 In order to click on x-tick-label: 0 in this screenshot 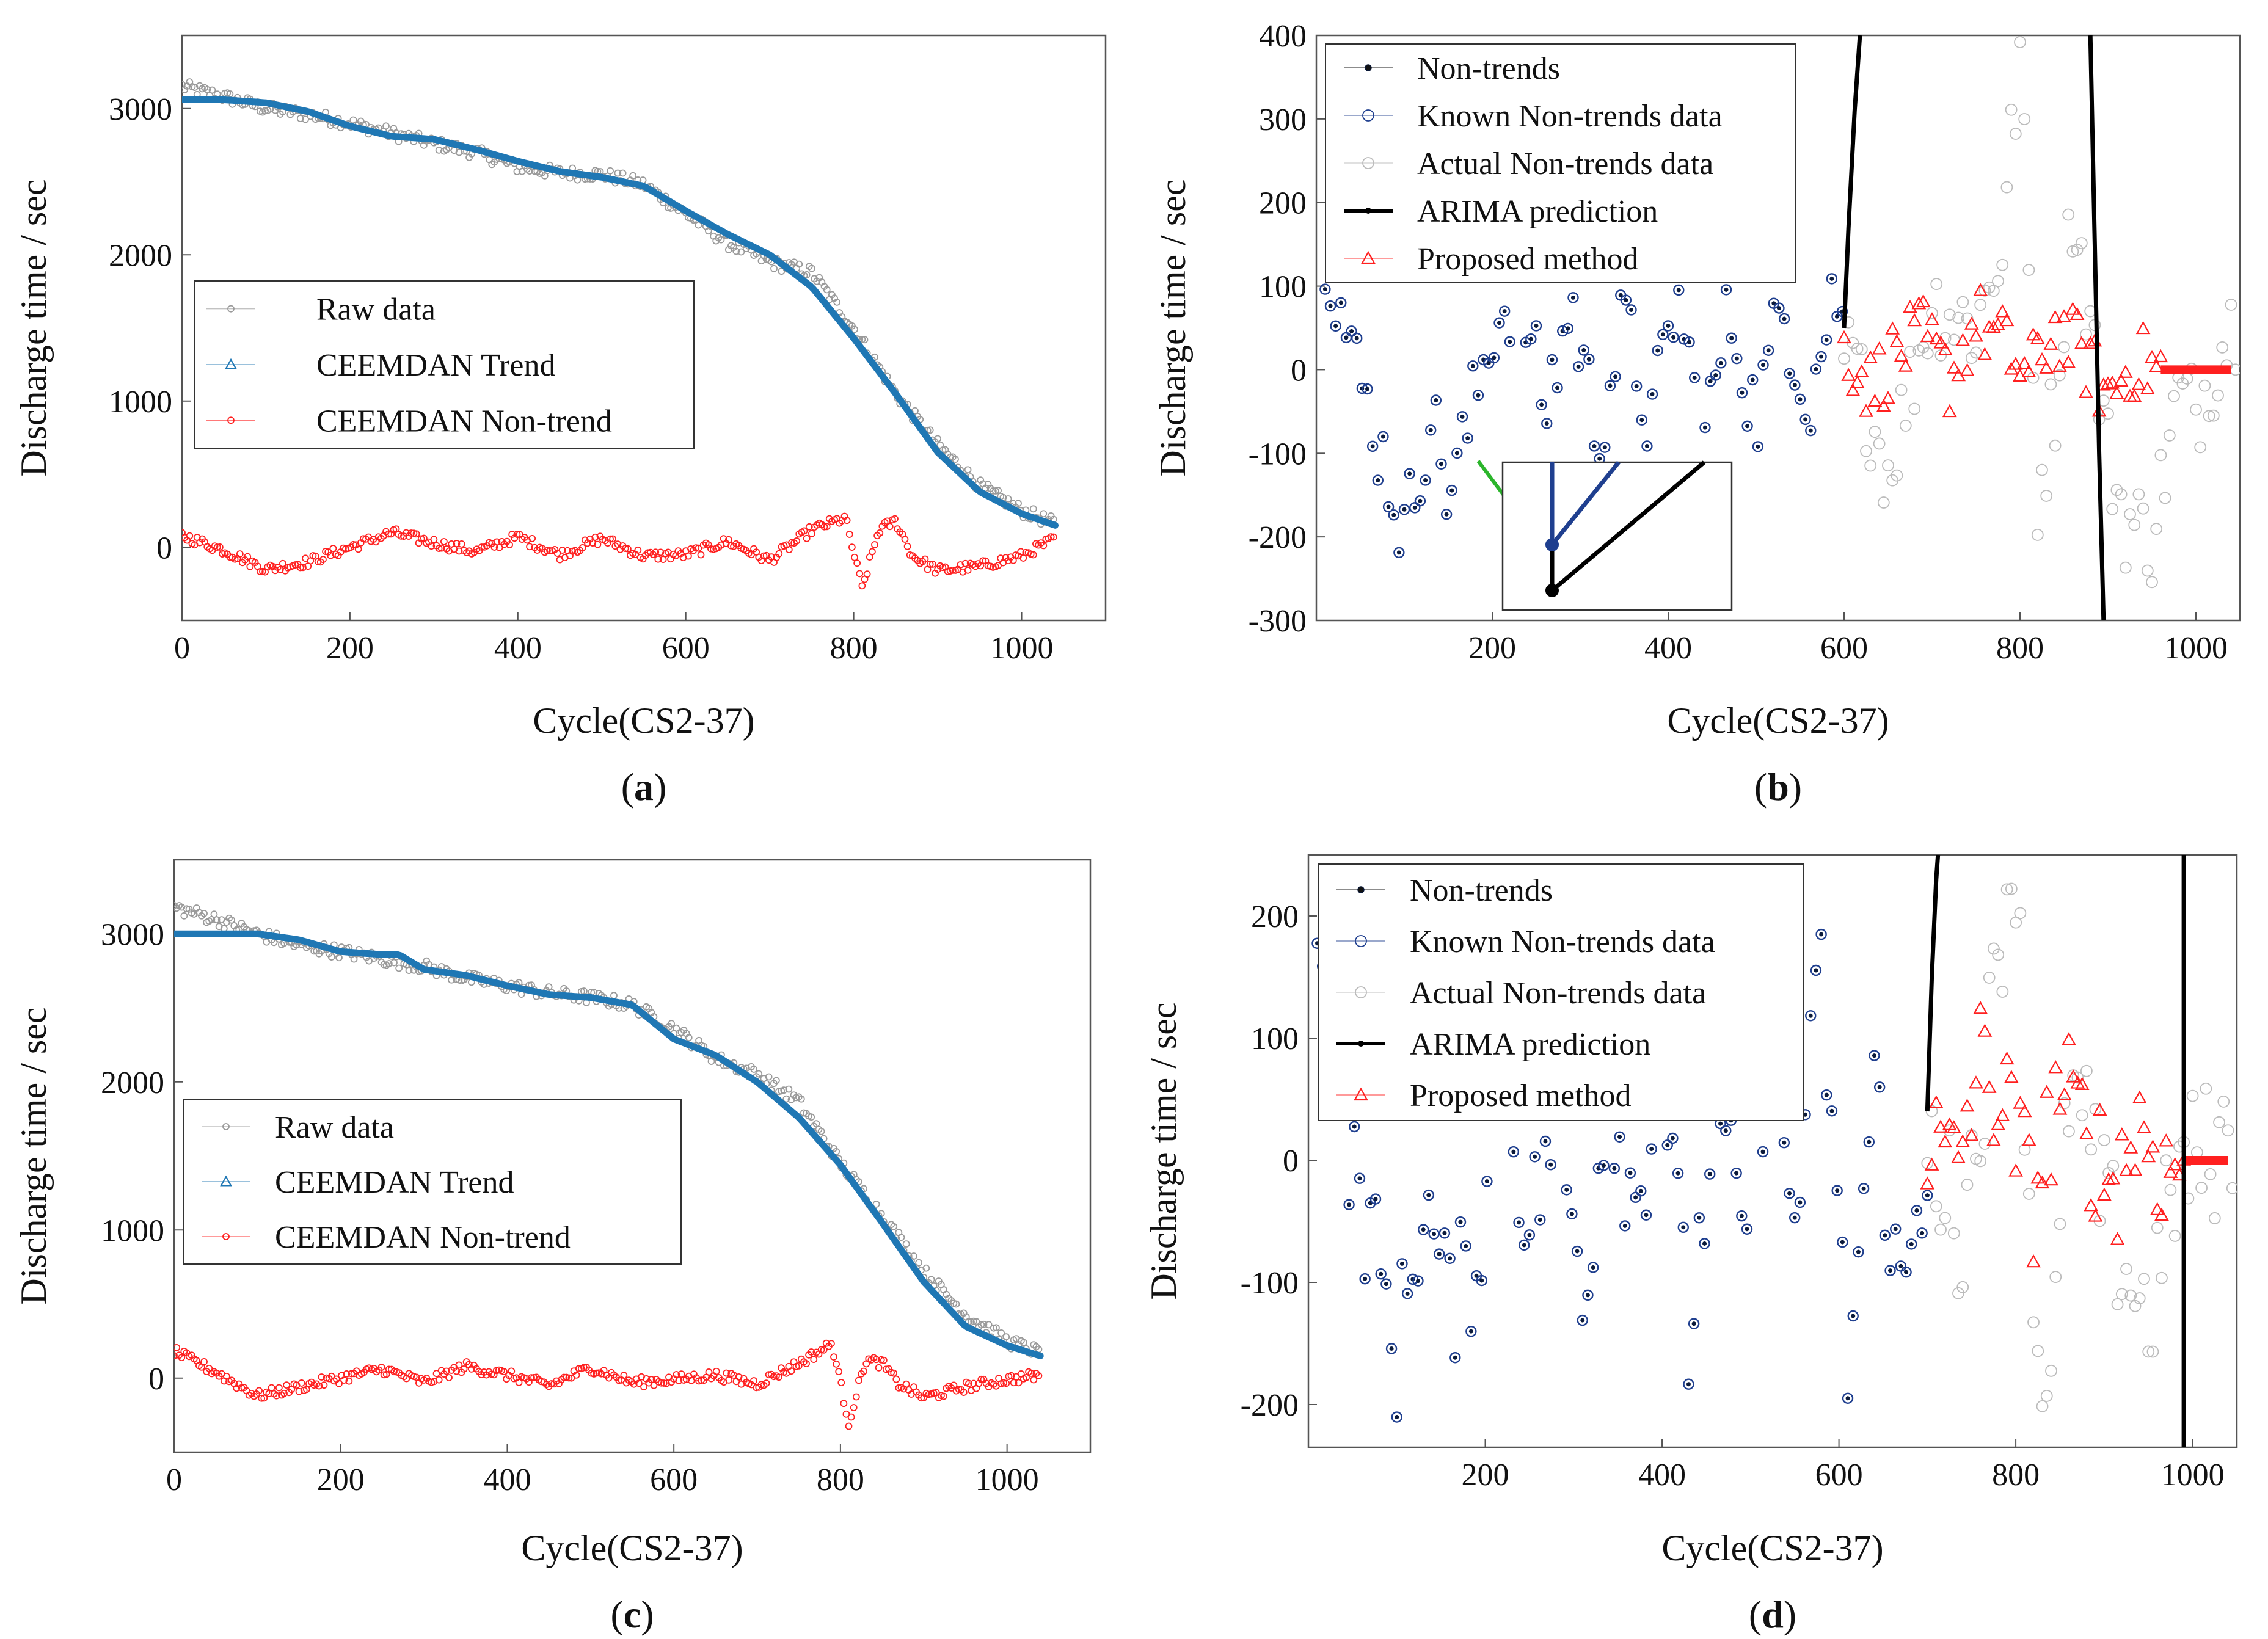, I will do `click(182, 648)`.